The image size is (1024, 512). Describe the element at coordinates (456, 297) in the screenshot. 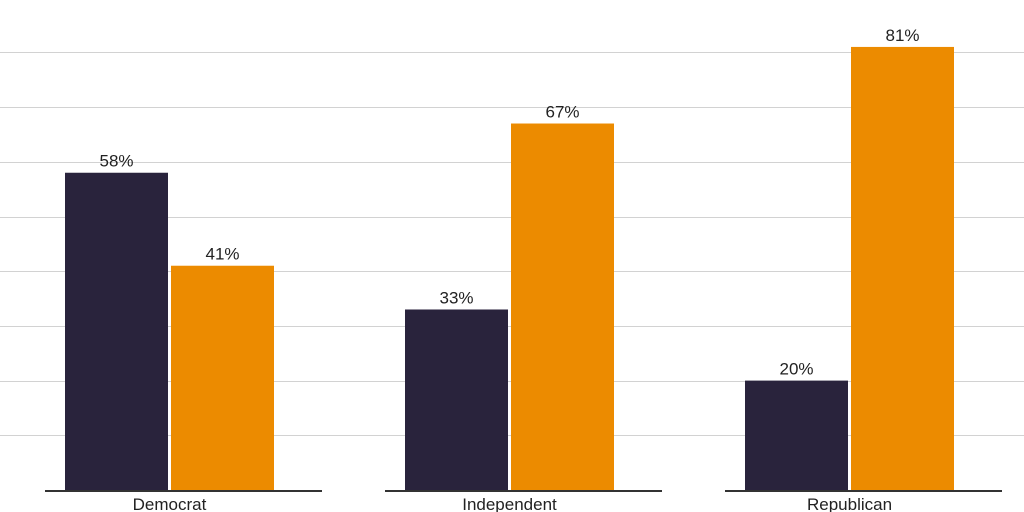

I see `value-label: 33%` at that location.